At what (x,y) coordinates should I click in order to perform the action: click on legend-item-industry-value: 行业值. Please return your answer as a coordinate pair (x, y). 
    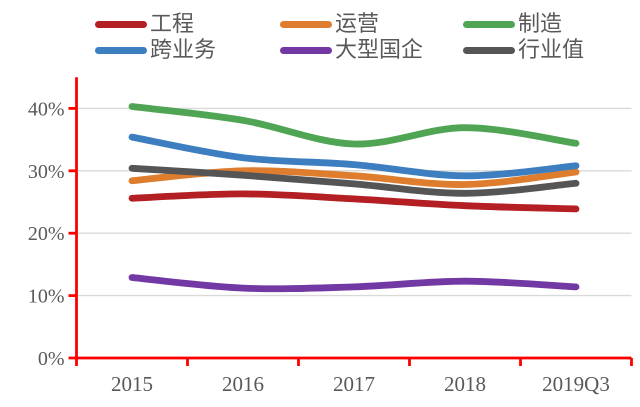
    Looking at the image, I should click on (523, 50).